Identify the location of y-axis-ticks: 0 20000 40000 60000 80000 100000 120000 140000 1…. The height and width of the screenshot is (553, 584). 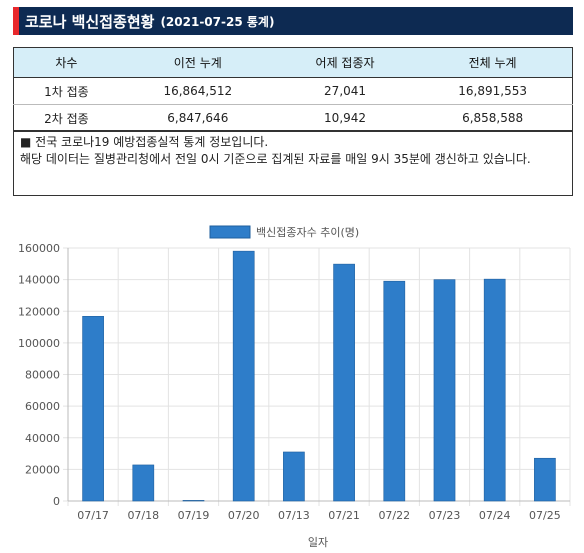
(39, 375).